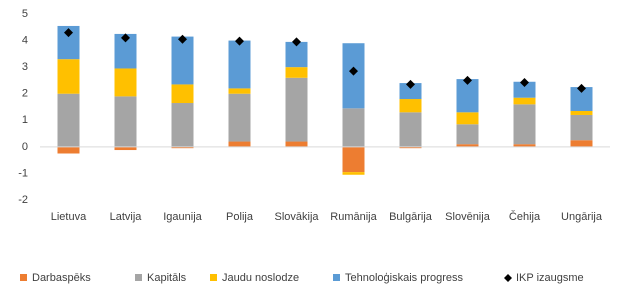 The image size is (627, 298). Describe the element at coordinates (25, 67) in the screenshot. I see `y-tick-label: 3` at that location.